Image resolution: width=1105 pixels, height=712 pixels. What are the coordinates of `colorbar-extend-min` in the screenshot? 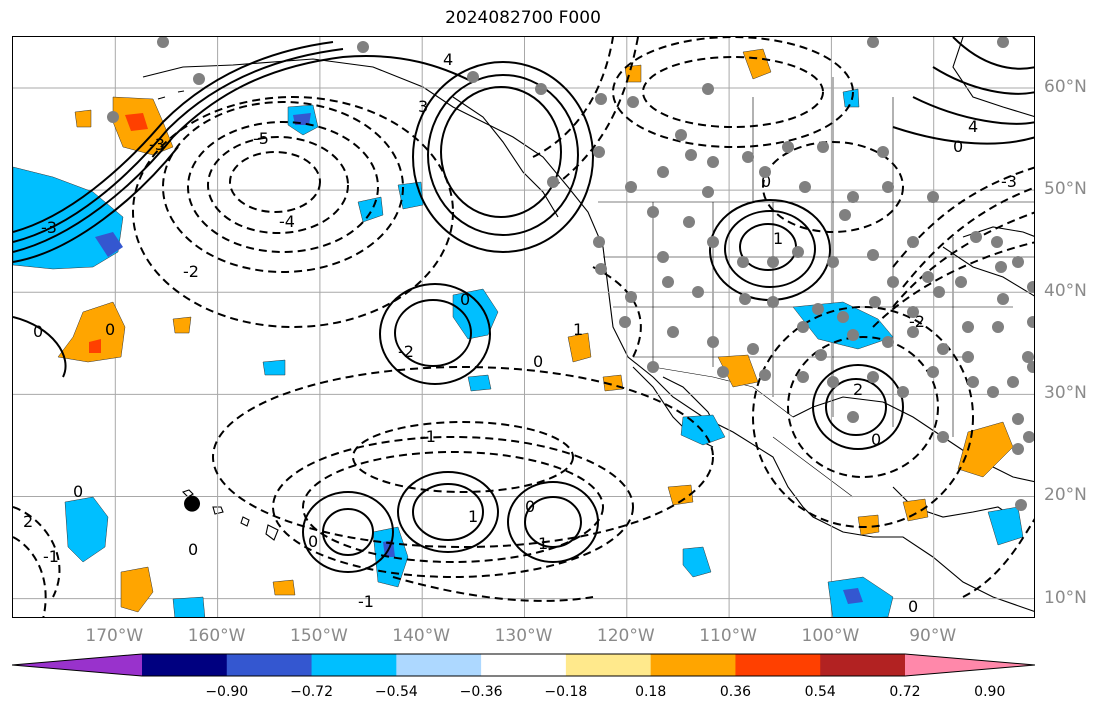 It's located at (77, 665).